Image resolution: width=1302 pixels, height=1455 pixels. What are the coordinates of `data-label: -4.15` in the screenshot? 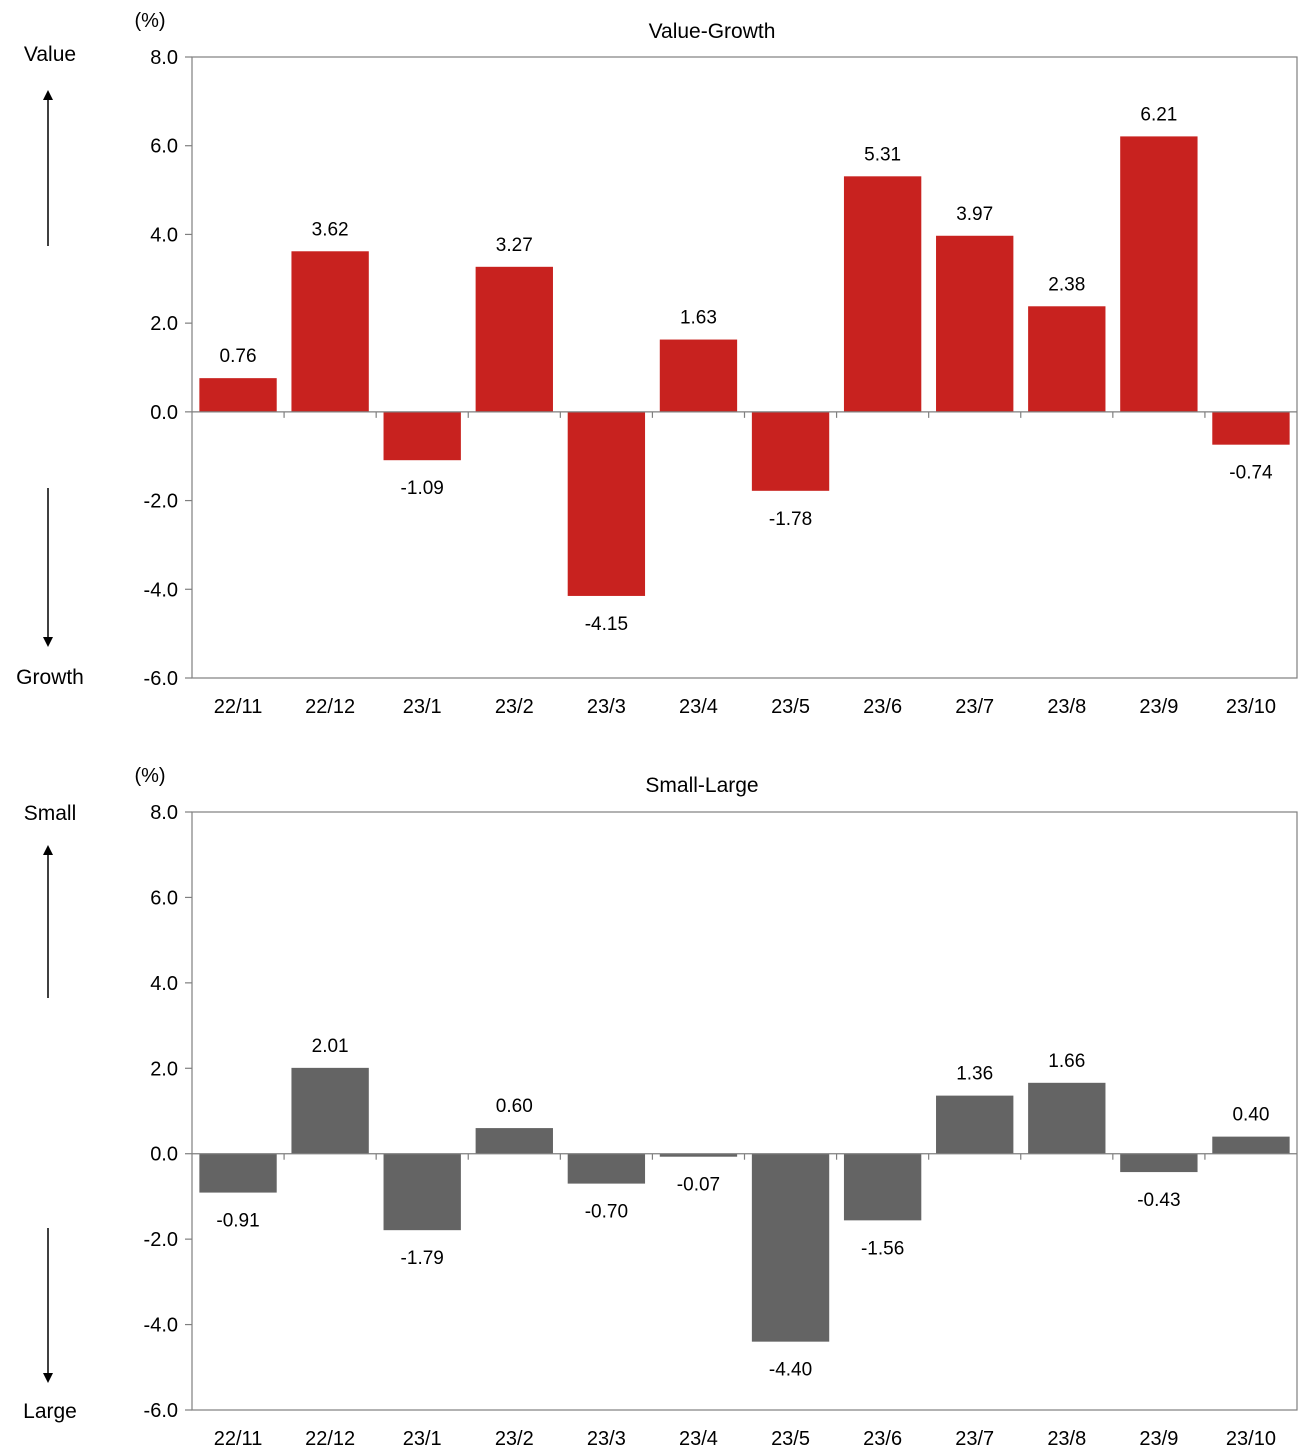 It's located at (606, 624).